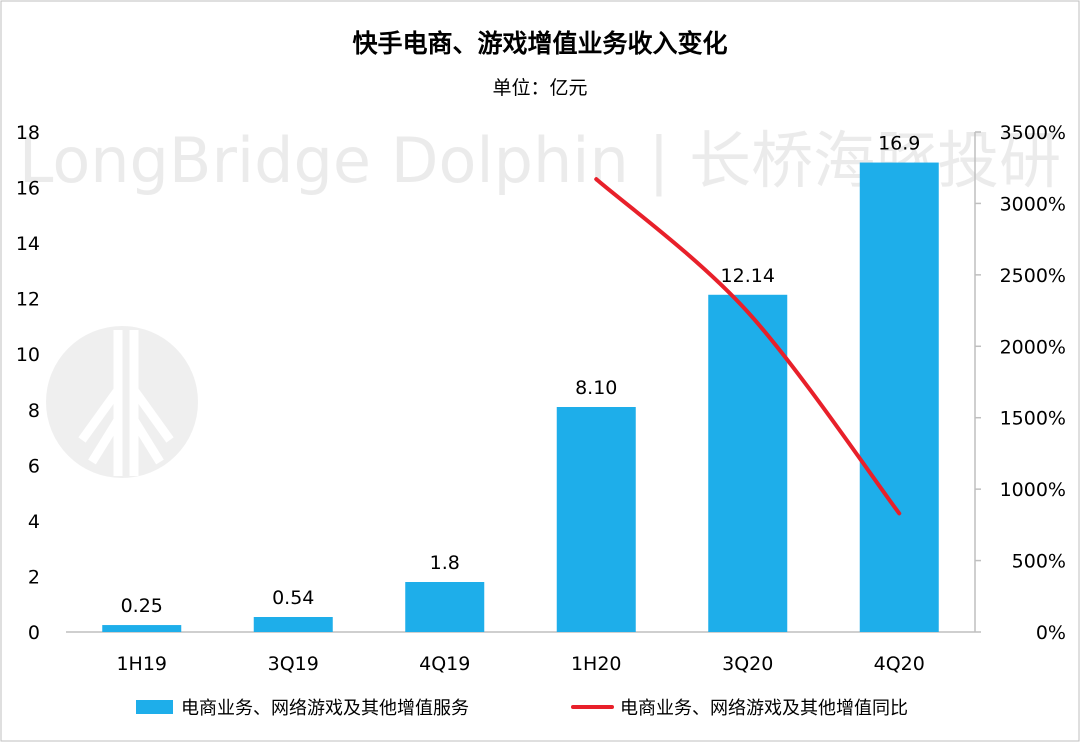 Image resolution: width=1080 pixels, height=746 pixels. I want to click on y-left-tick-label: 12, so click(28, 300).